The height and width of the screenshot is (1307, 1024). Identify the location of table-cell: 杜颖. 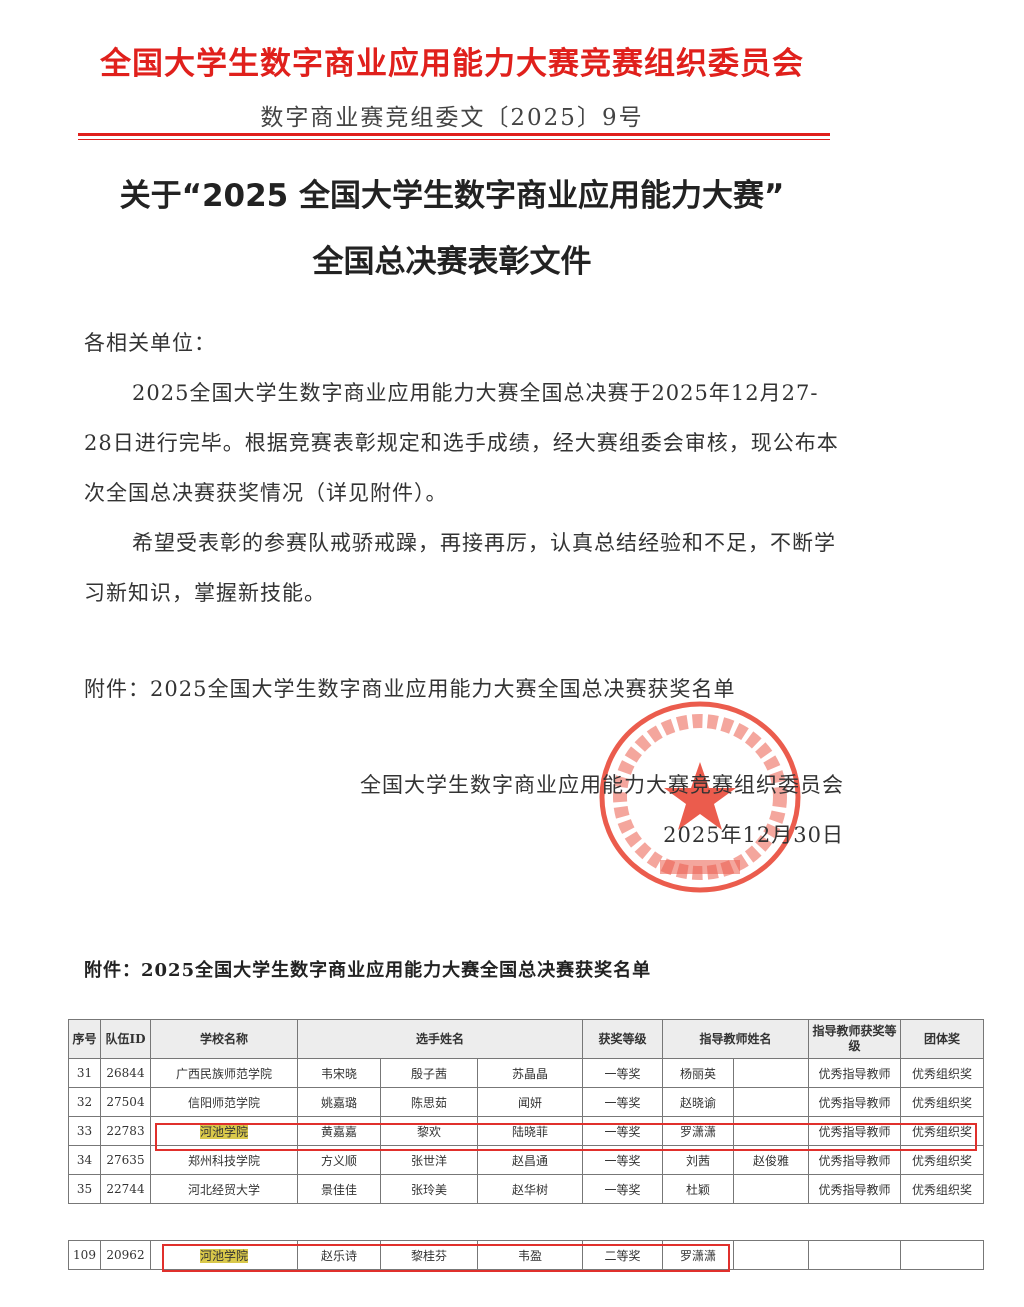
(698, 1189).